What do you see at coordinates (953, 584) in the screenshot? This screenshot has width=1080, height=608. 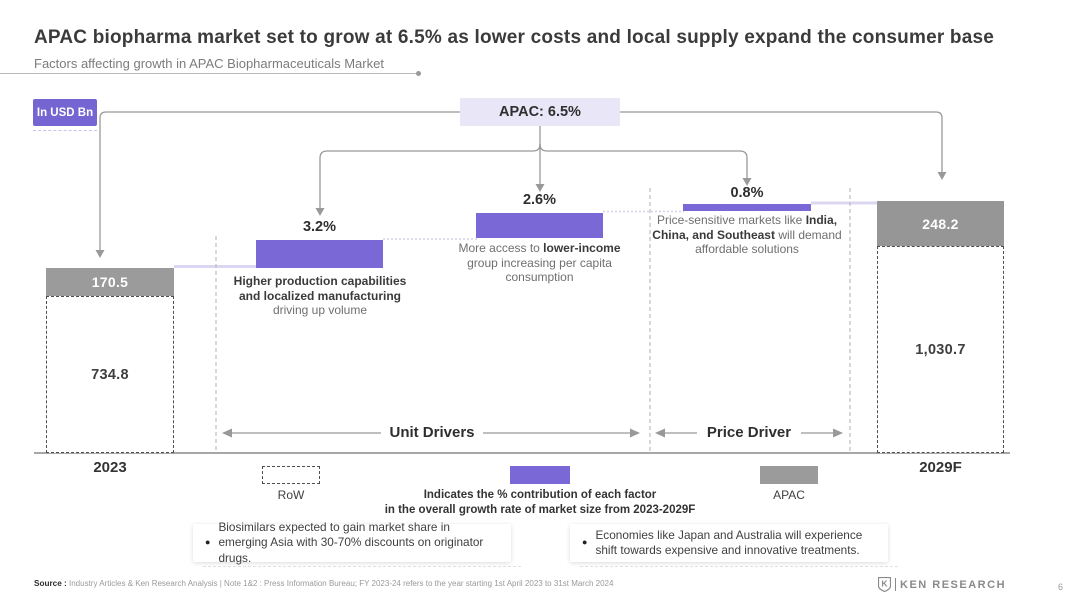 I see `brand-name: KEN RESEARCH` at bounding box center [953, 584].